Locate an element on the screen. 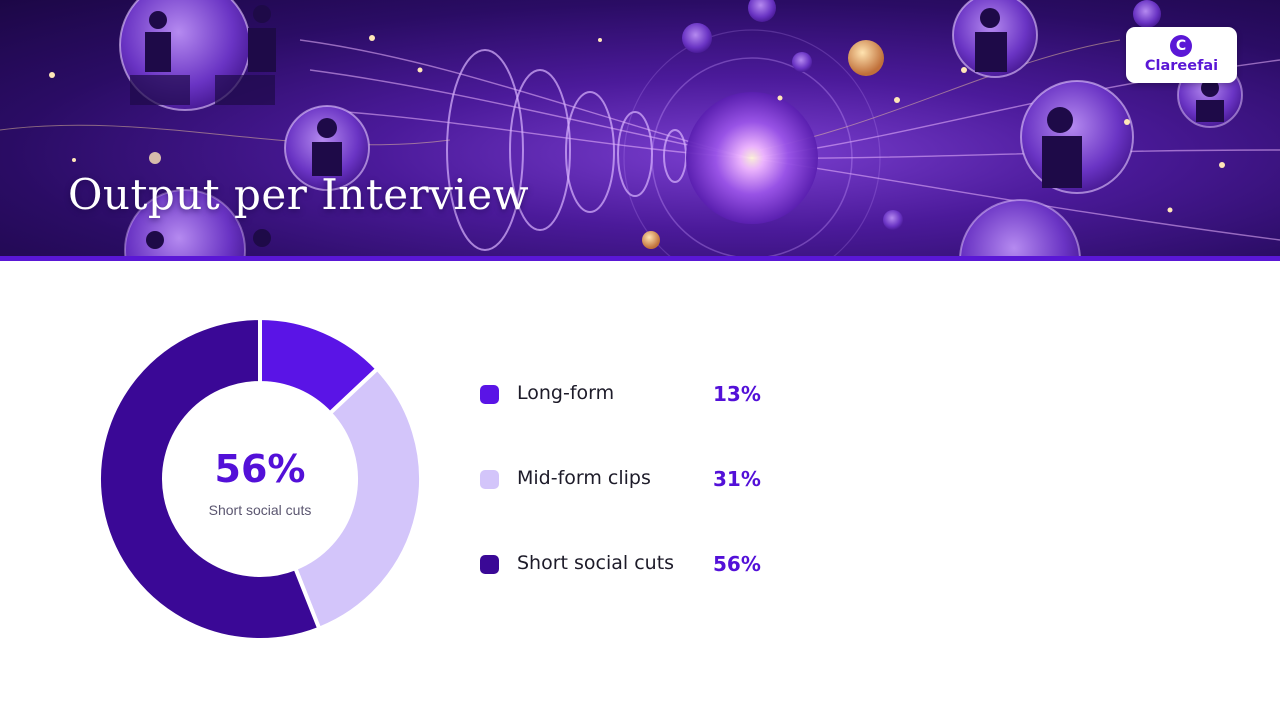 The image size is (1280, 720). legend-percent: 31% is located at coordinates (737, 479).